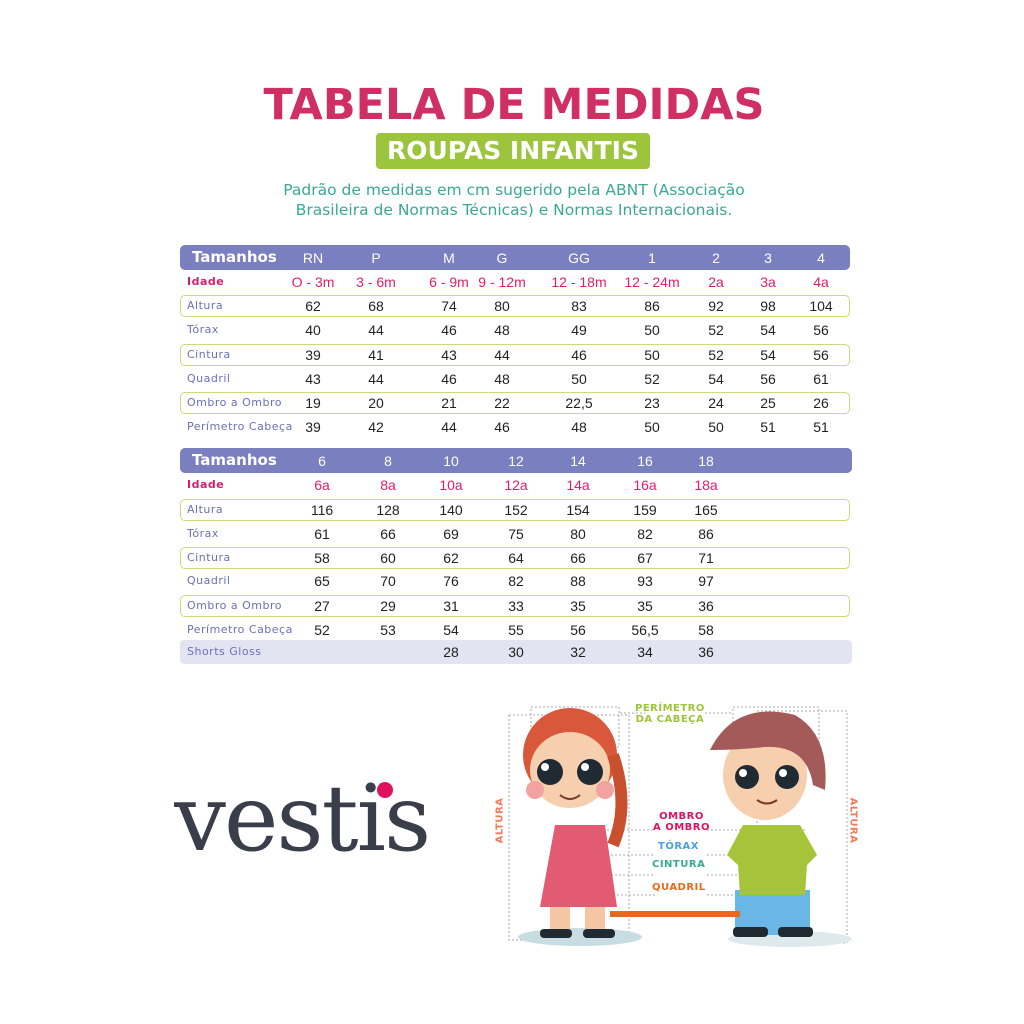  What do you see at coordinates (376, 306) in the screenshot?
I see `table-cell: 68` at bounding box center [376, 306].